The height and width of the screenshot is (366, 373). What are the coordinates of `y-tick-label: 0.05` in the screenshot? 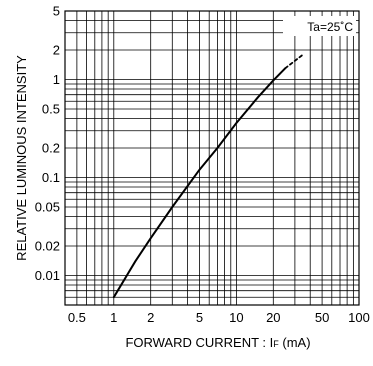 It's located at (47, 207).